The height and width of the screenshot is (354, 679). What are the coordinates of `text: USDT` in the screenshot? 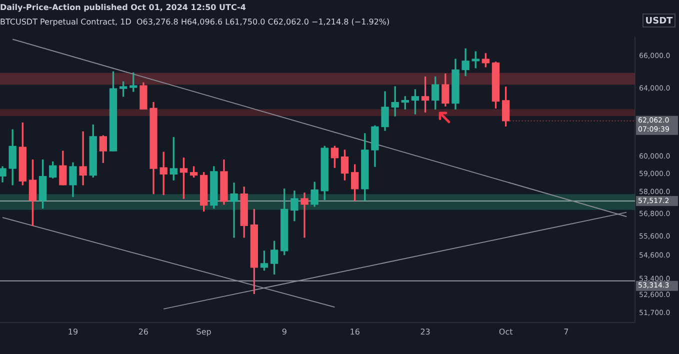 It's located at (659, 21).